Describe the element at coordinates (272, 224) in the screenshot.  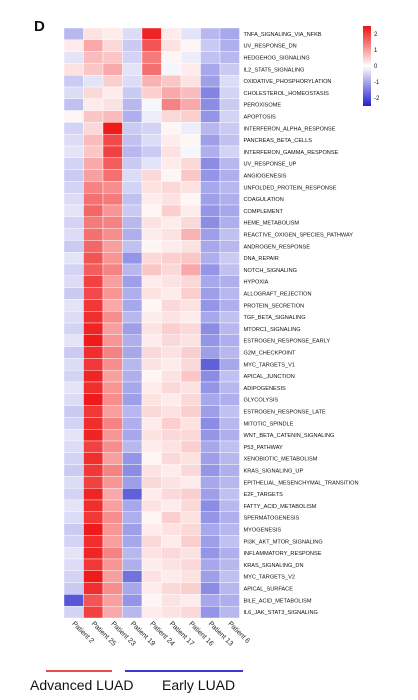
I see `row-label: HEME_METABOLISM` at that location.